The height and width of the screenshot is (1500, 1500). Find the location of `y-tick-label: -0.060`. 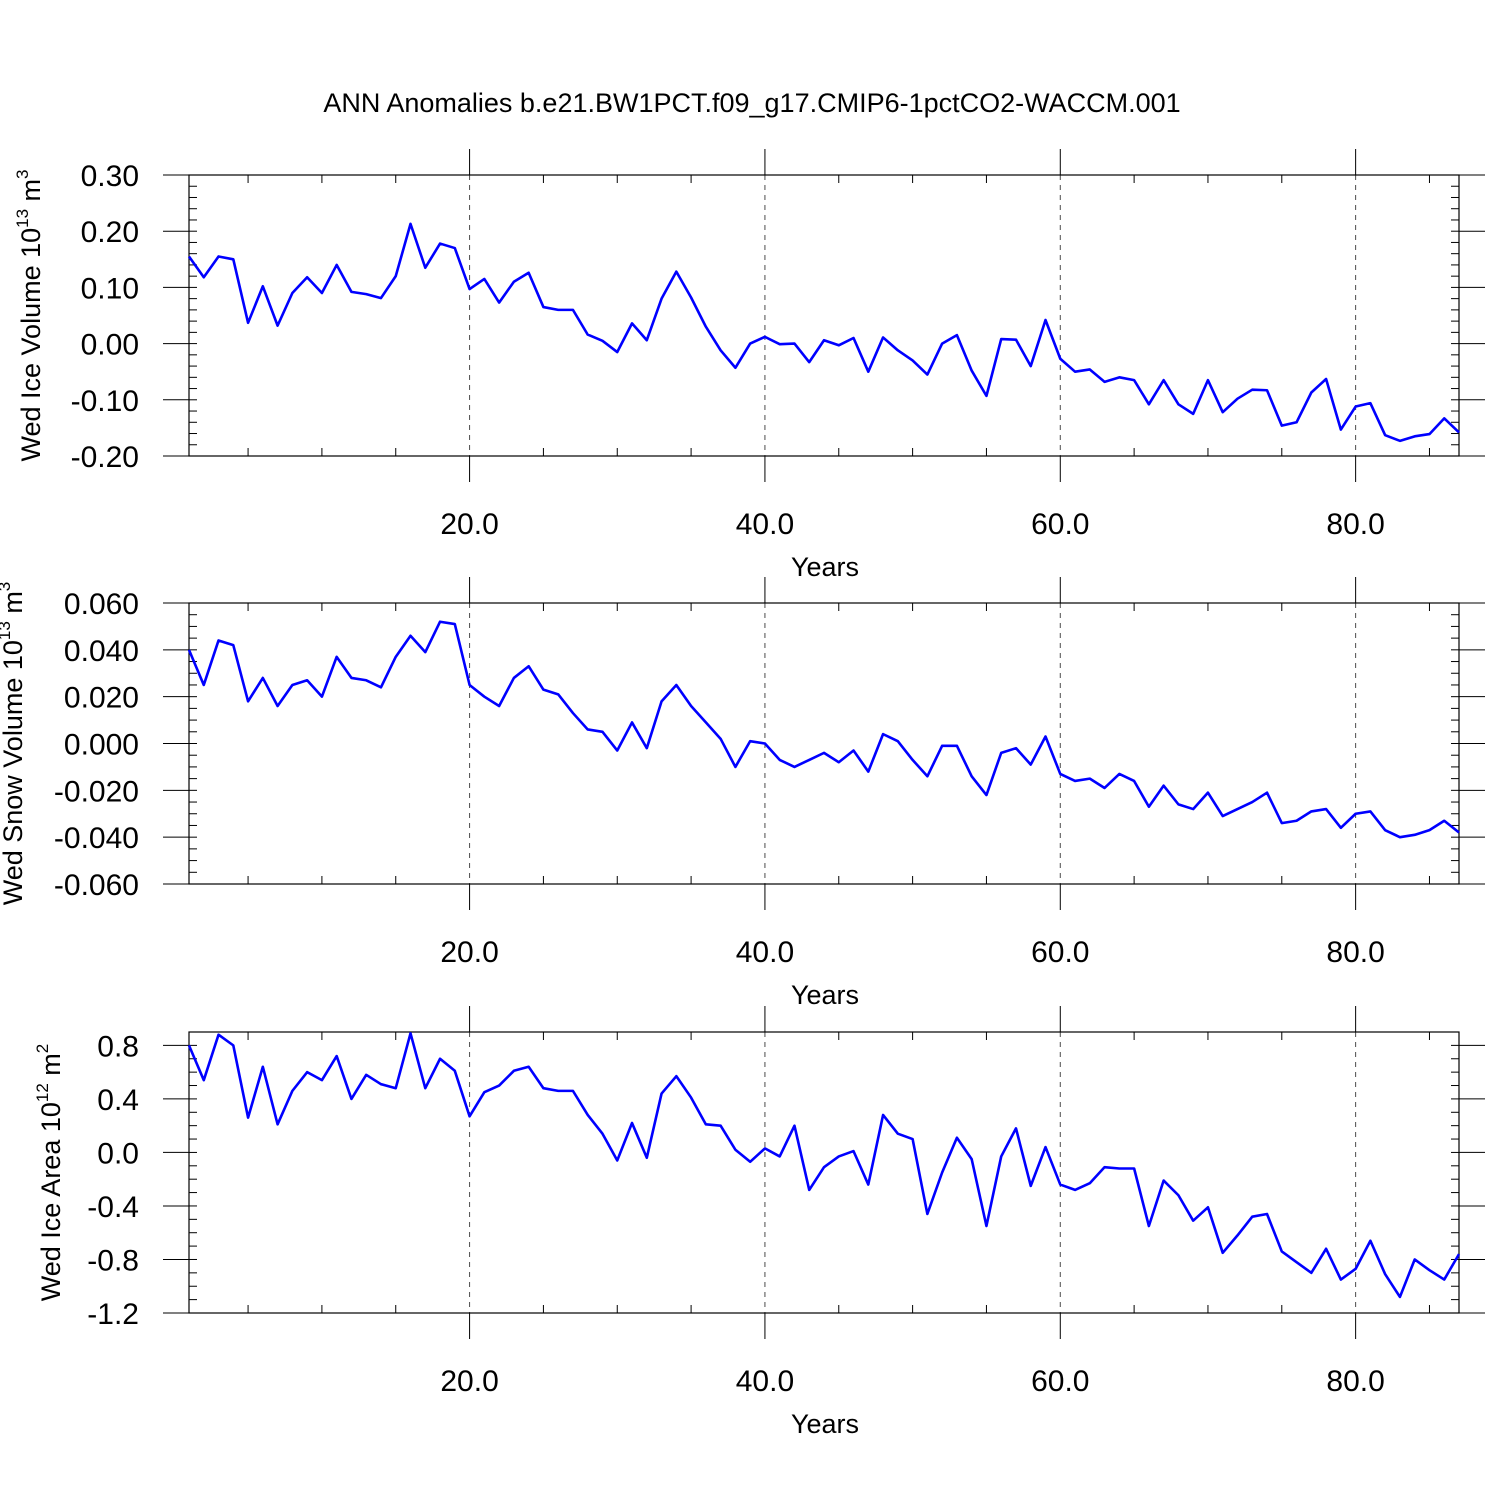

y-tick-label: -0.060 is located at coordinates (96, 885).